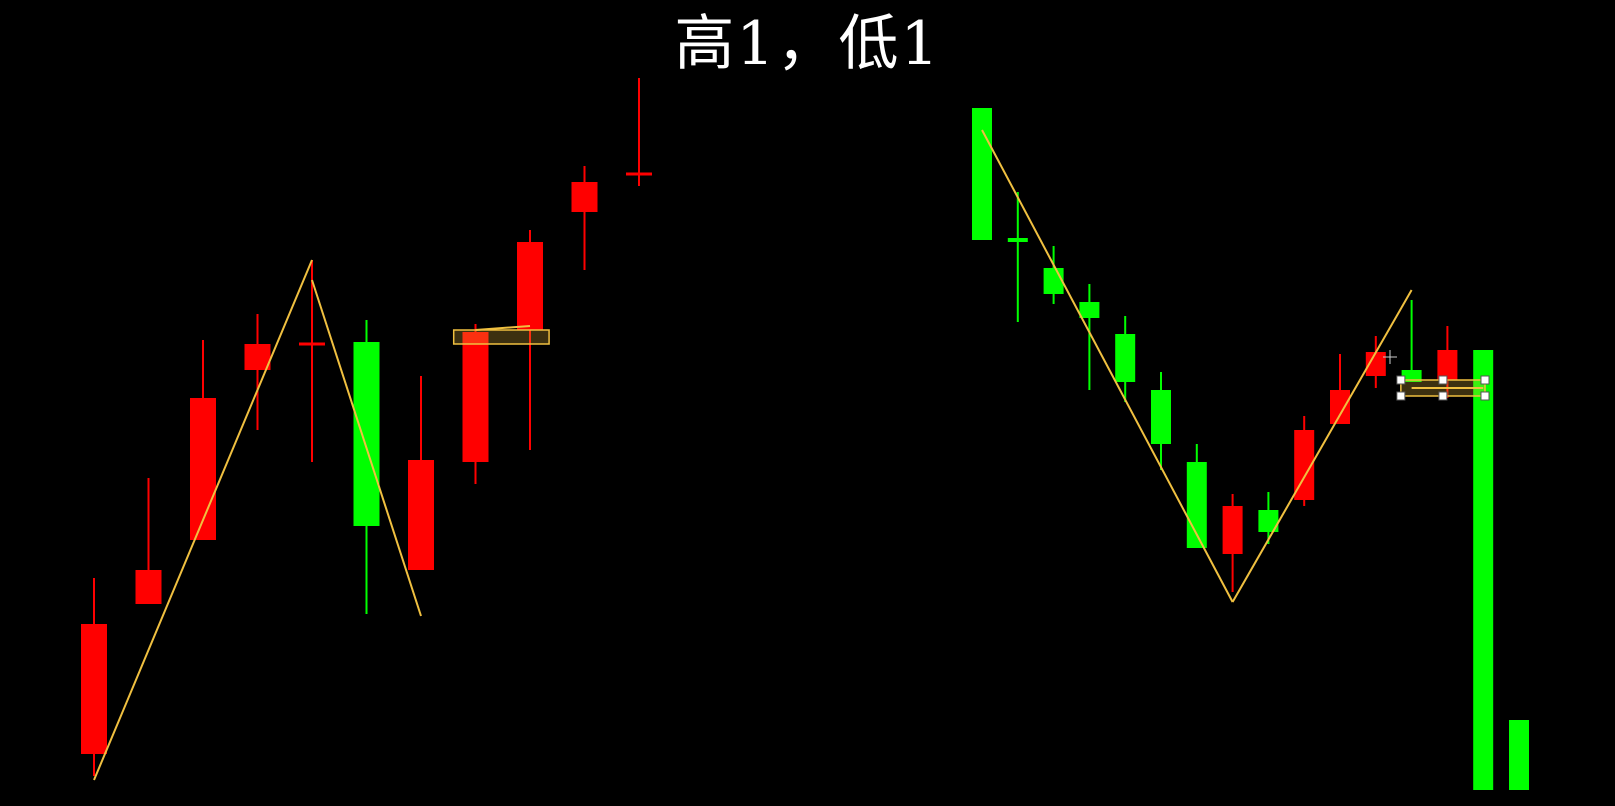  I want to click on crosshair-cursor-icon, so click(1390, 357).